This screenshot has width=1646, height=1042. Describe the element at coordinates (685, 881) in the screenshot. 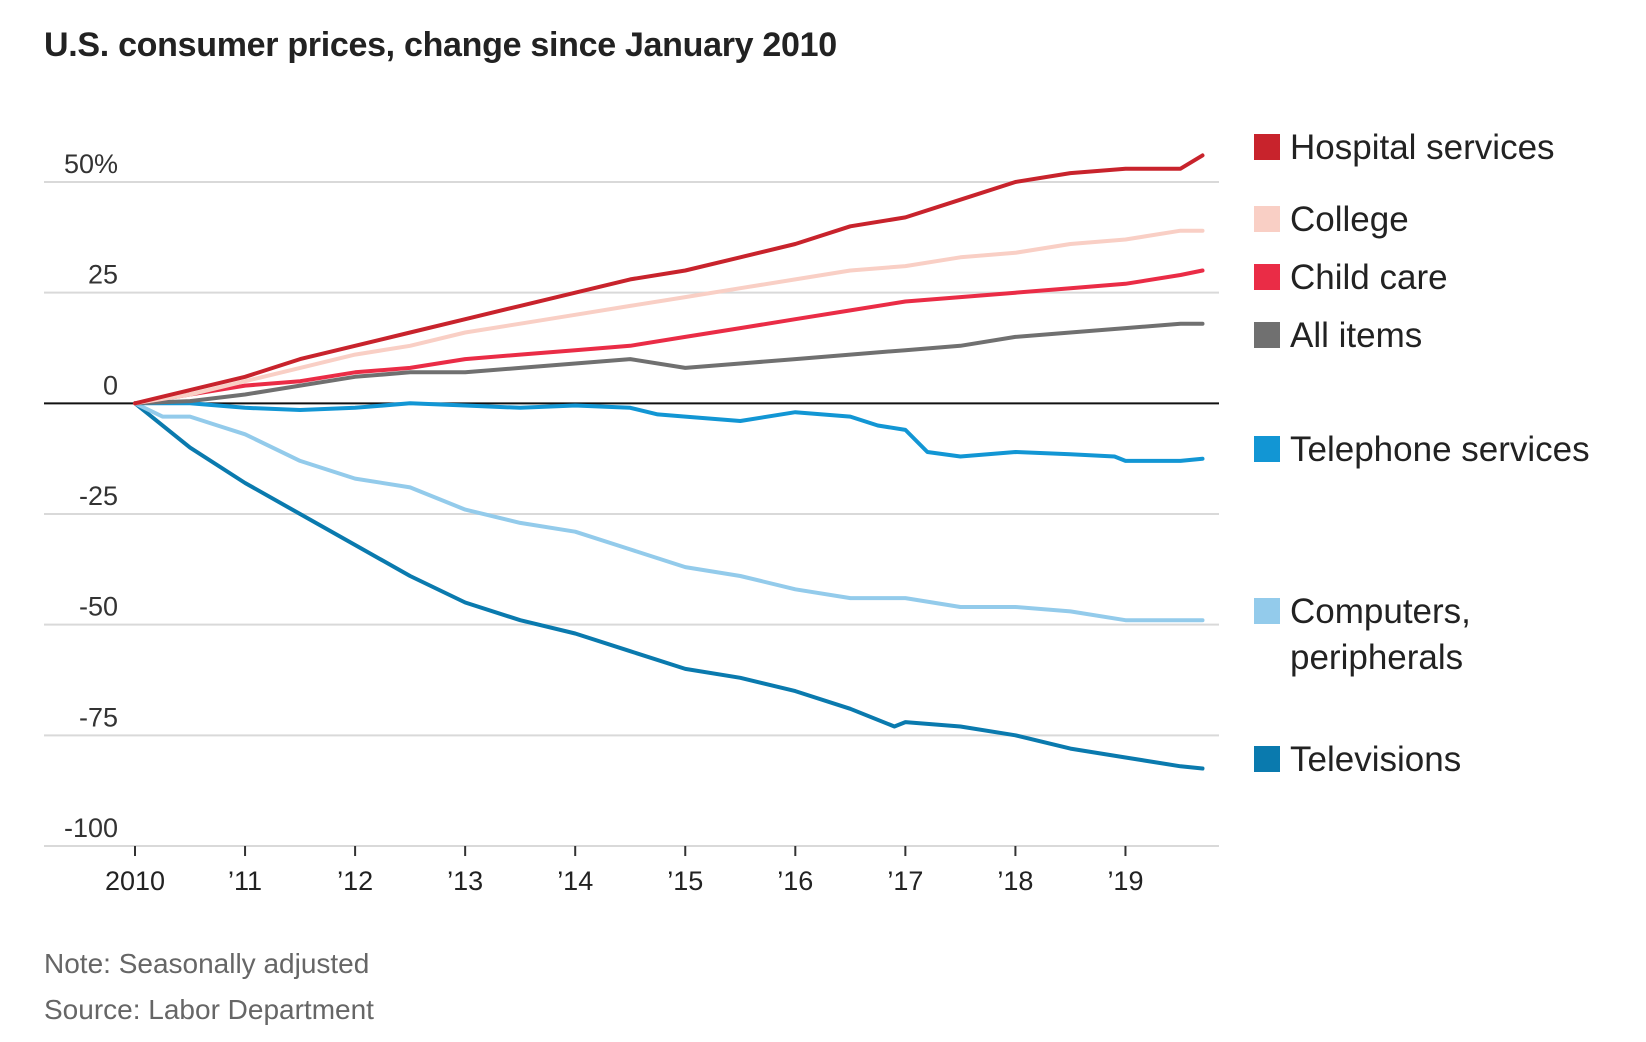

I see `x-tick-label: ’15` at that location.